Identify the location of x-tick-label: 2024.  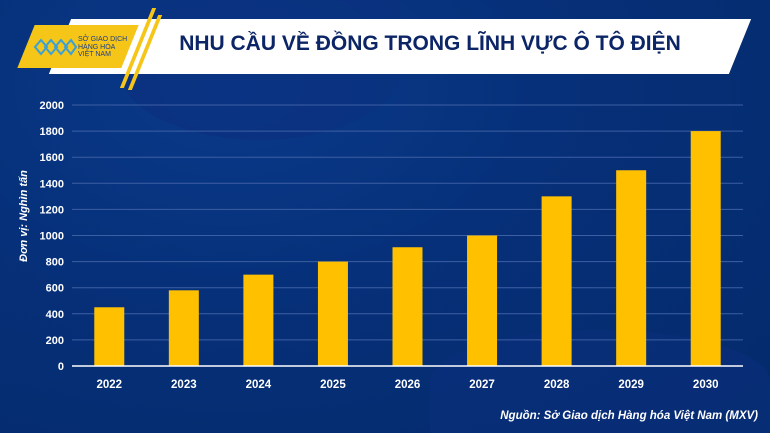
(259, 385).